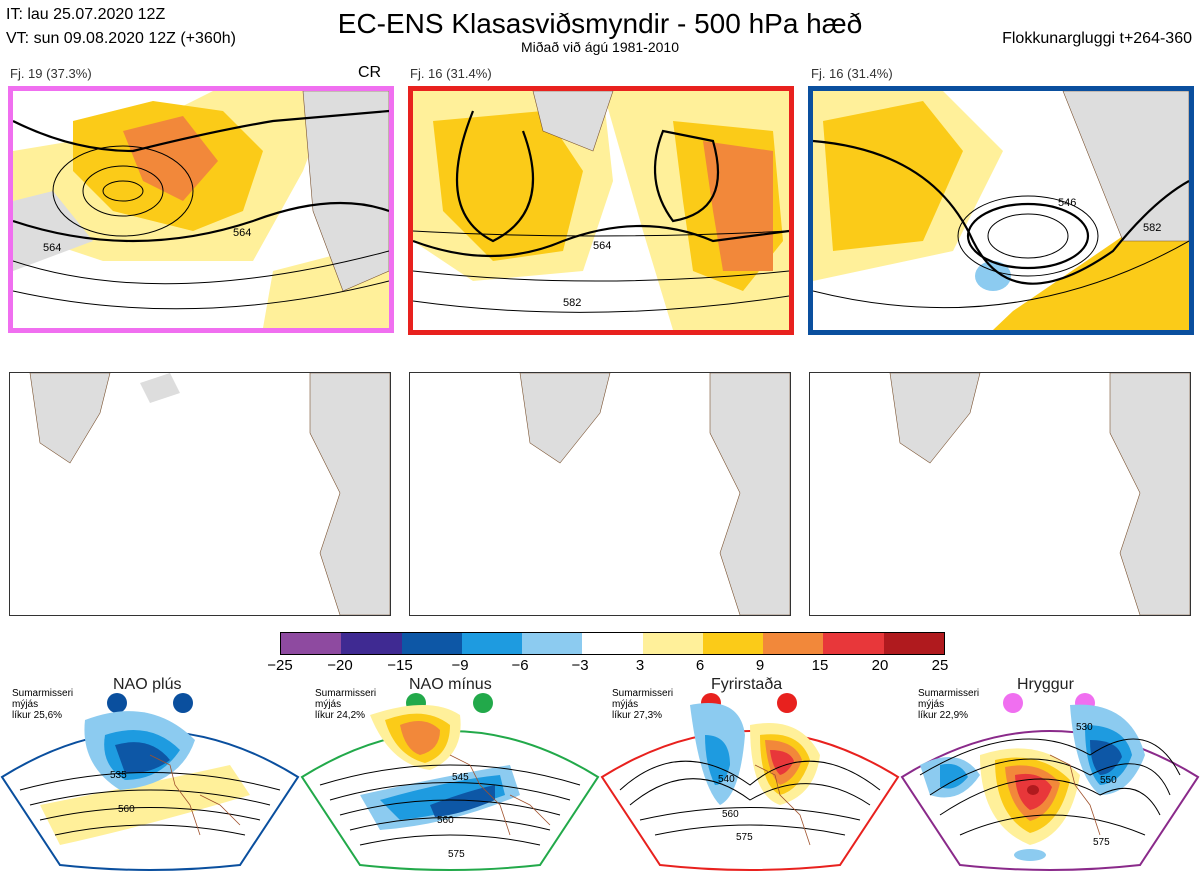 Image resolution: width=1200 pixels, height=876 pixels. Describe the element at coordinates (1152, 228) in the screenshot. I see `cluster-3-contour-label: 582` at that location.